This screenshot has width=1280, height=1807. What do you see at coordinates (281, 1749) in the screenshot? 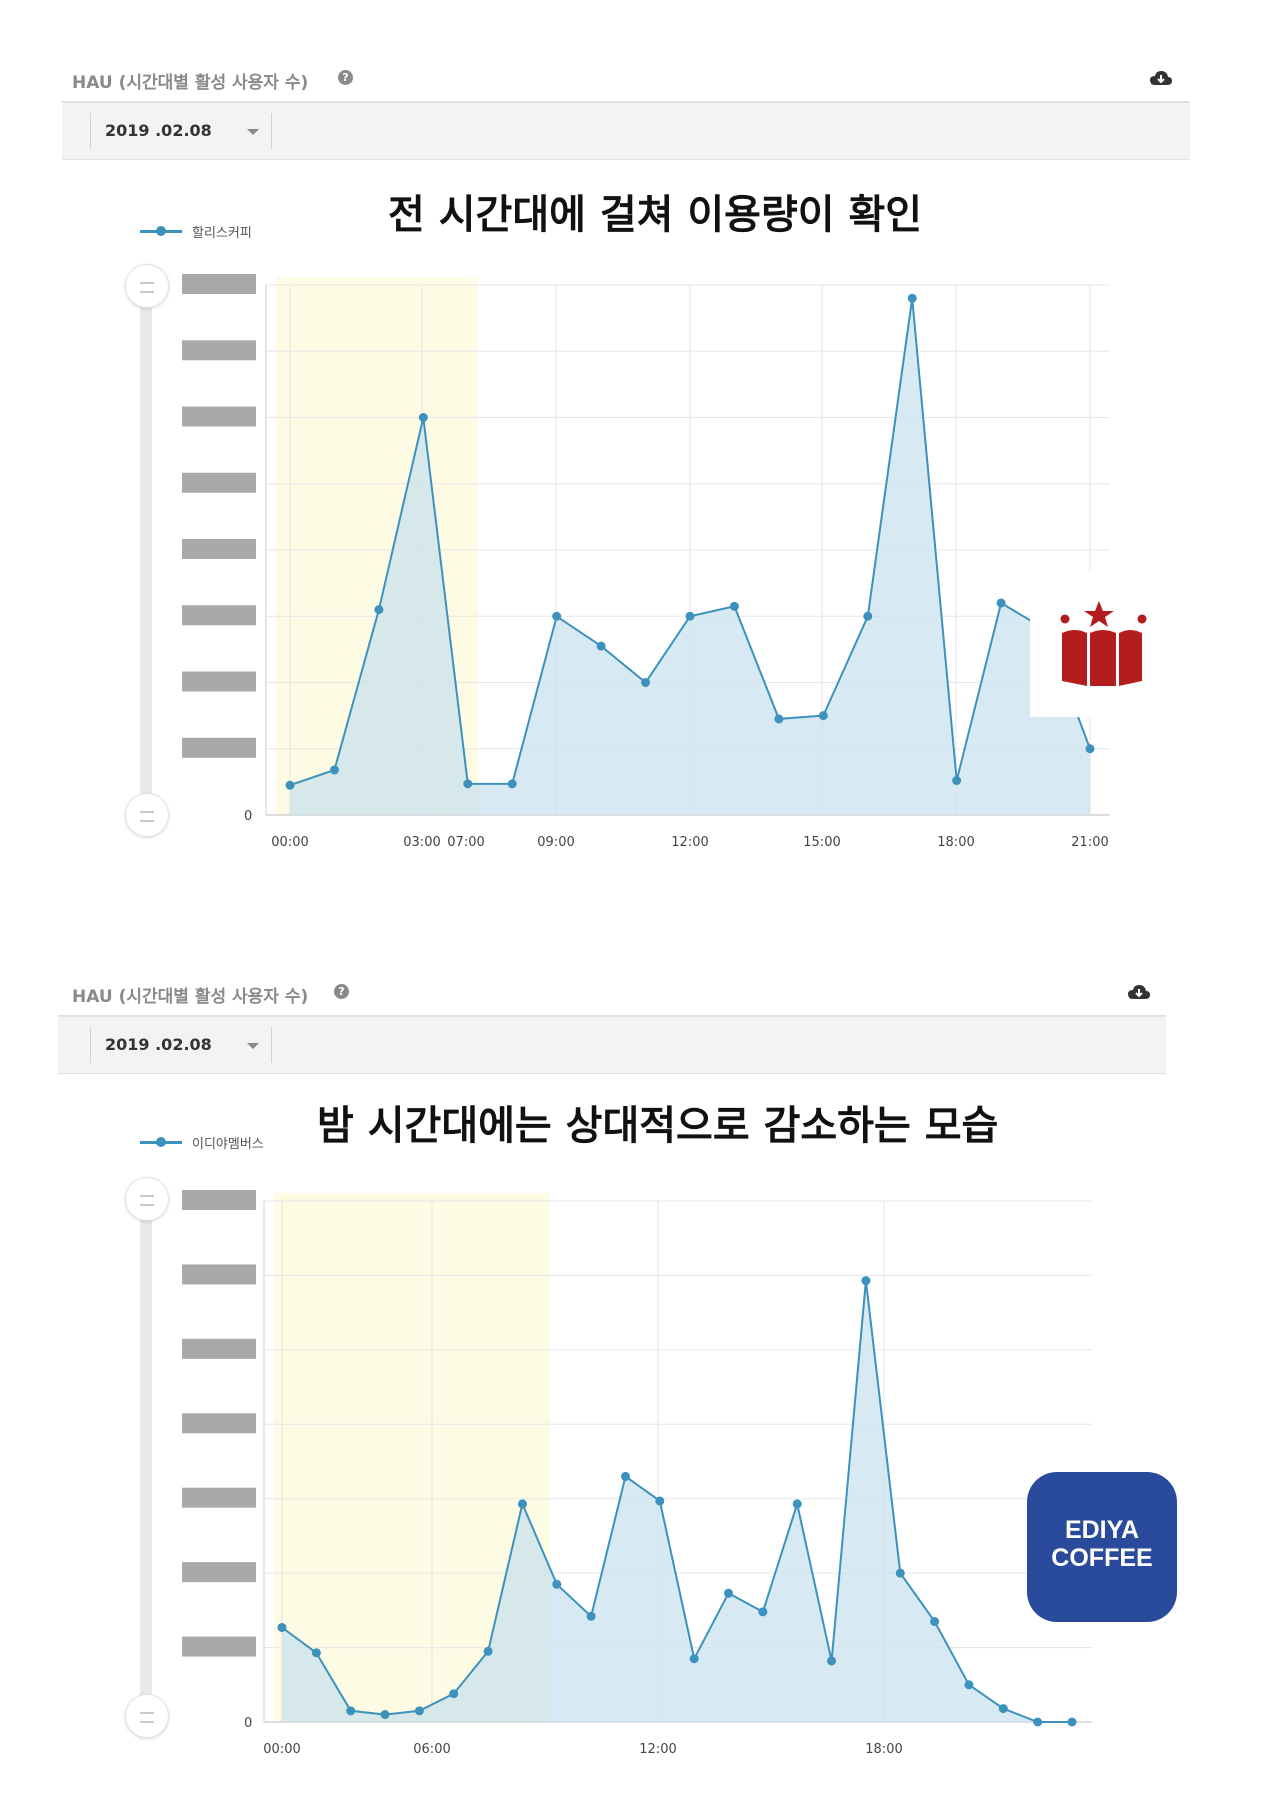
I see `x-tick-label: 00:00` at bounding box center [281, 1749].